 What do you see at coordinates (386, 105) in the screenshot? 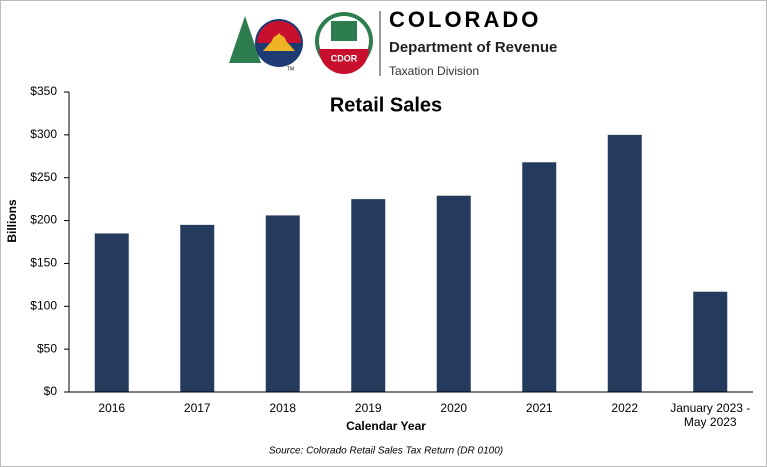
I see `chart-title: Retail Sales` at bounding box center [386, 105].